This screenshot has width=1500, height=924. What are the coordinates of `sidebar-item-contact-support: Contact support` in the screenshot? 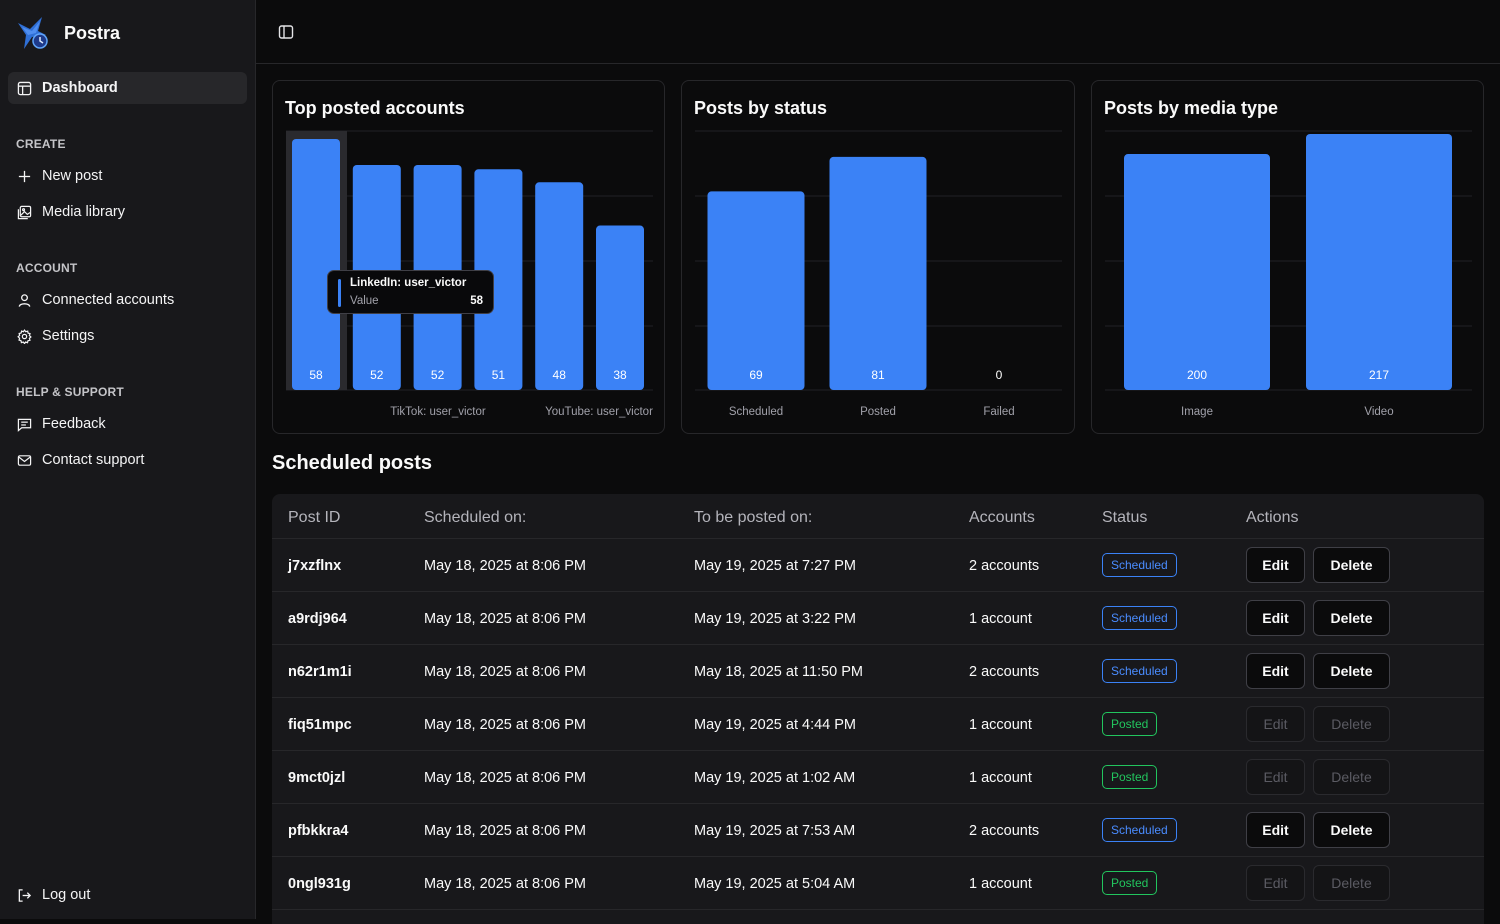 It's located at (127, 460).